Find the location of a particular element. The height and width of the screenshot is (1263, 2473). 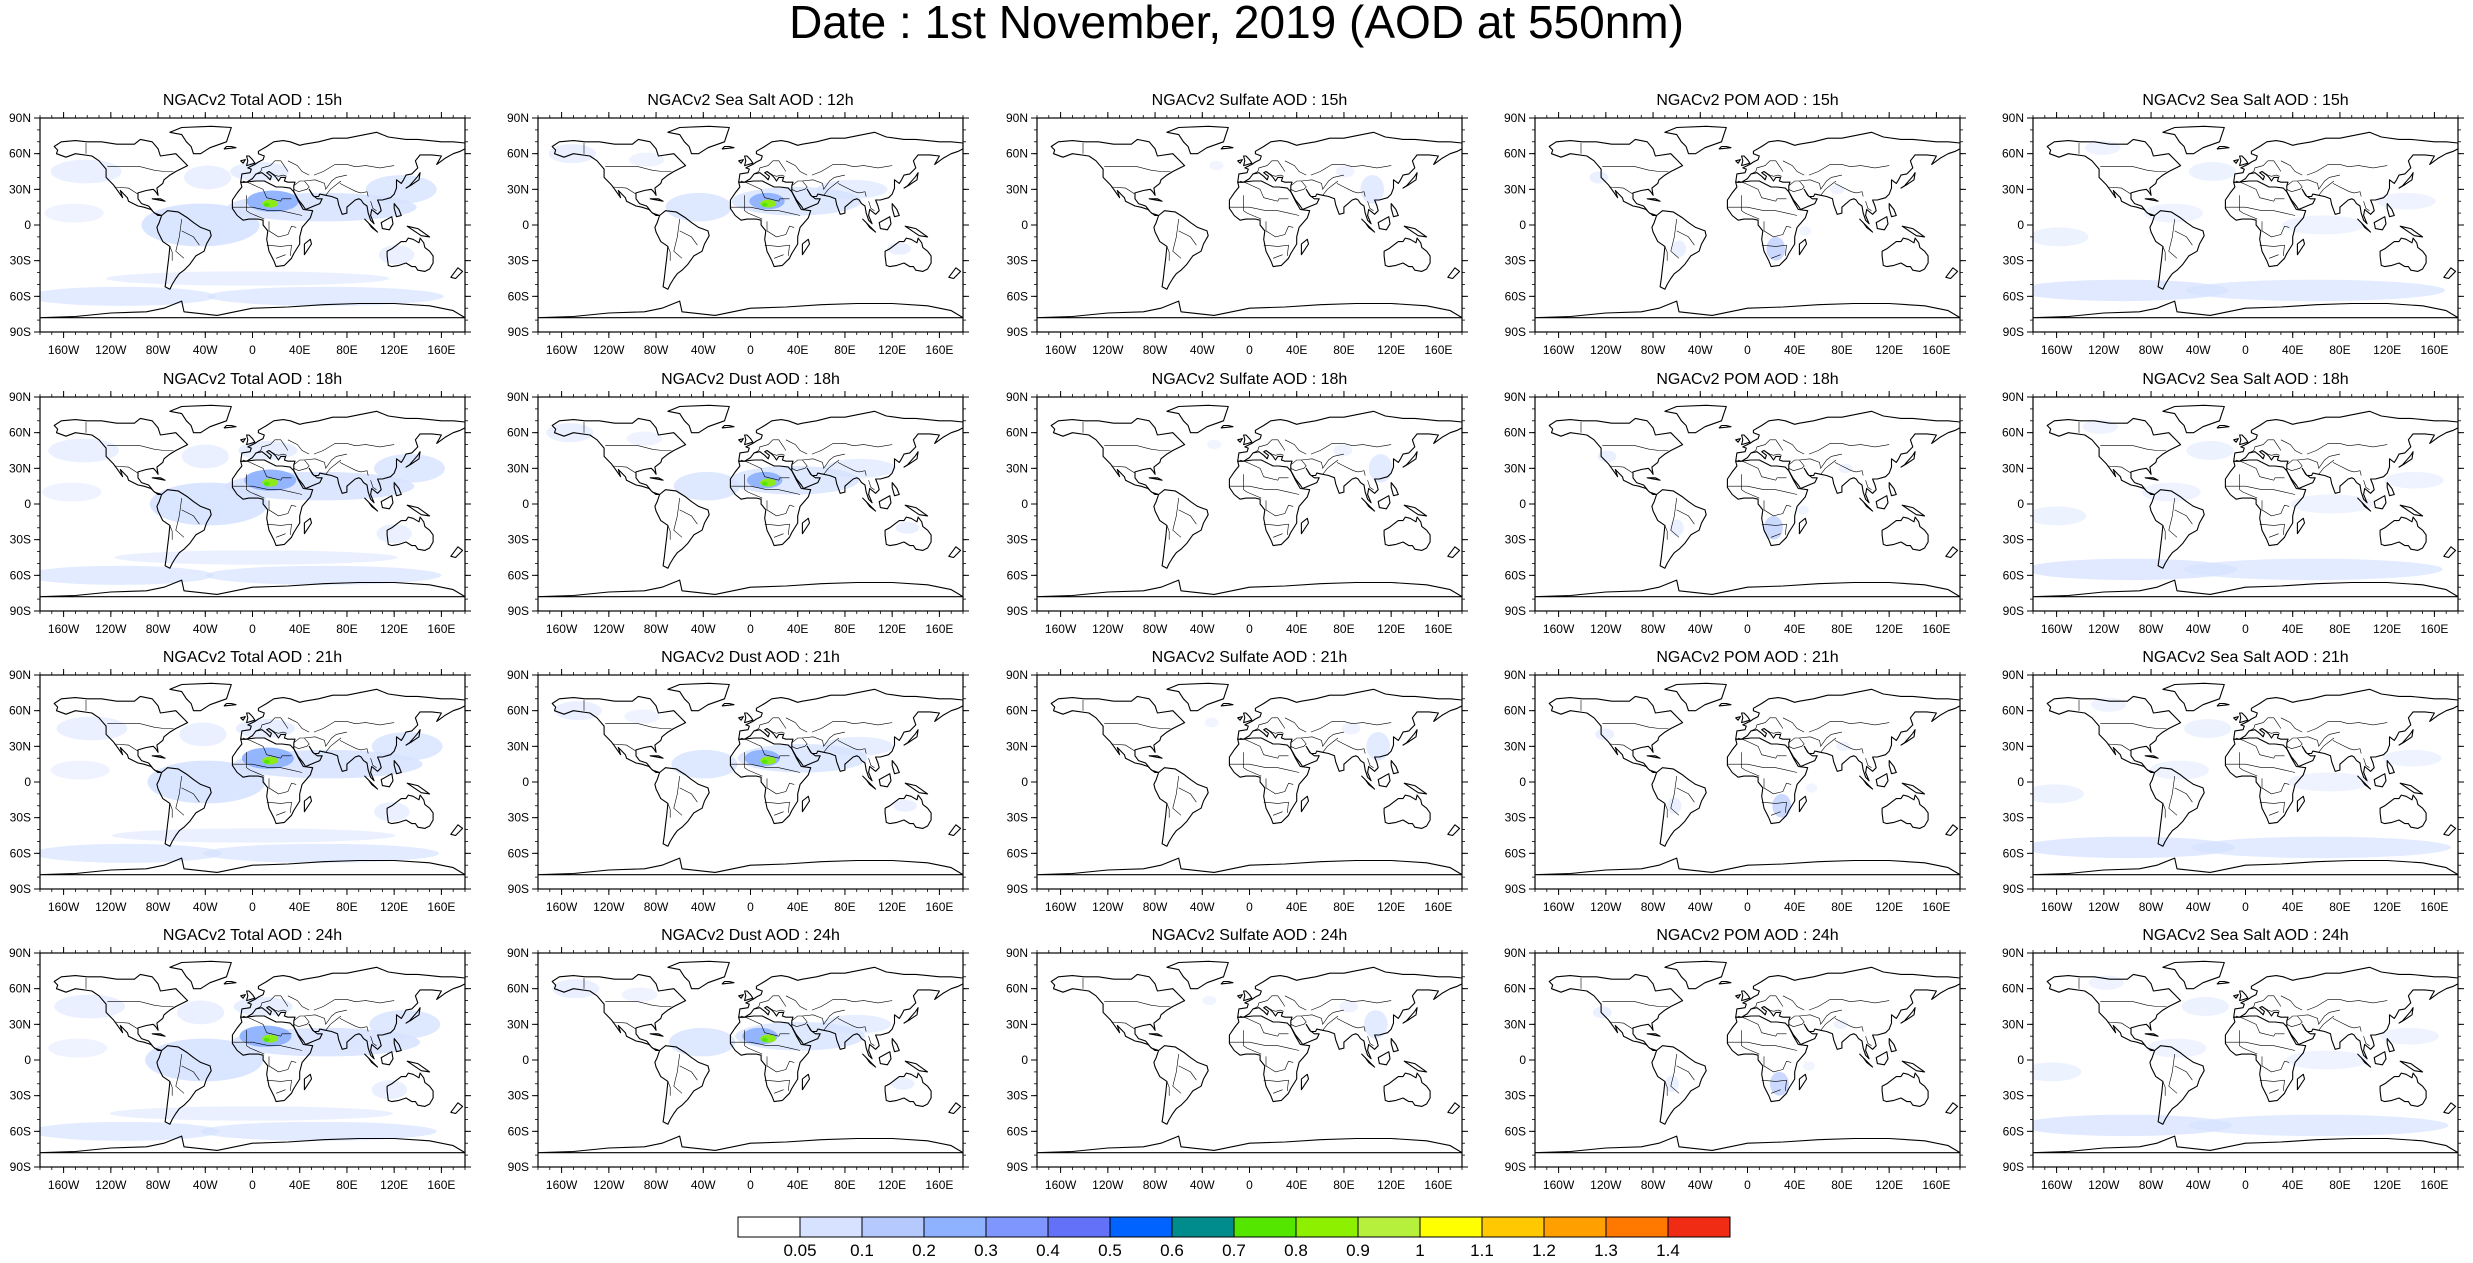

colorbar-label: 0.05 is located at coordinates (799, 1249).